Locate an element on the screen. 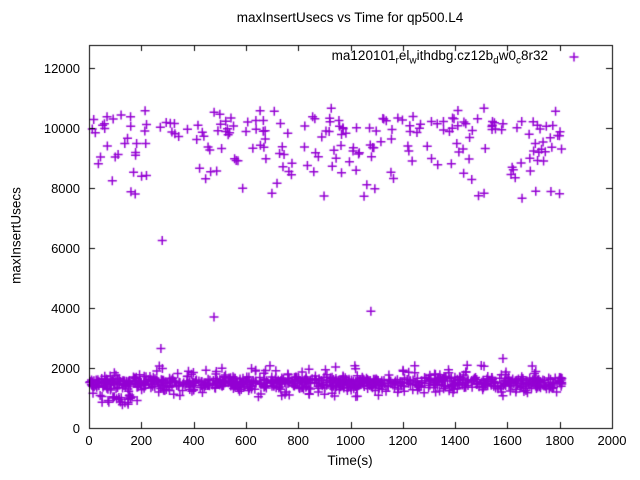 The image size is (640, 480). x-tick-label-400: 400 is located at coordinates (193, 440).